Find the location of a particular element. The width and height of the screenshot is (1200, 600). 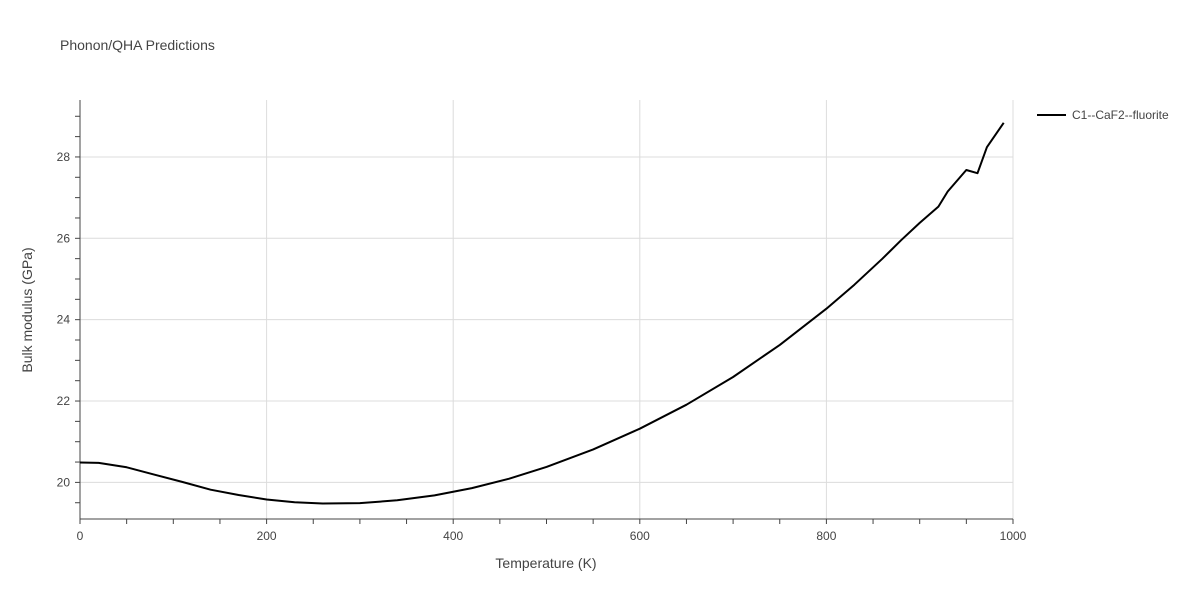

x-tick-label-800: 800 is located at coordinates (826, 536).